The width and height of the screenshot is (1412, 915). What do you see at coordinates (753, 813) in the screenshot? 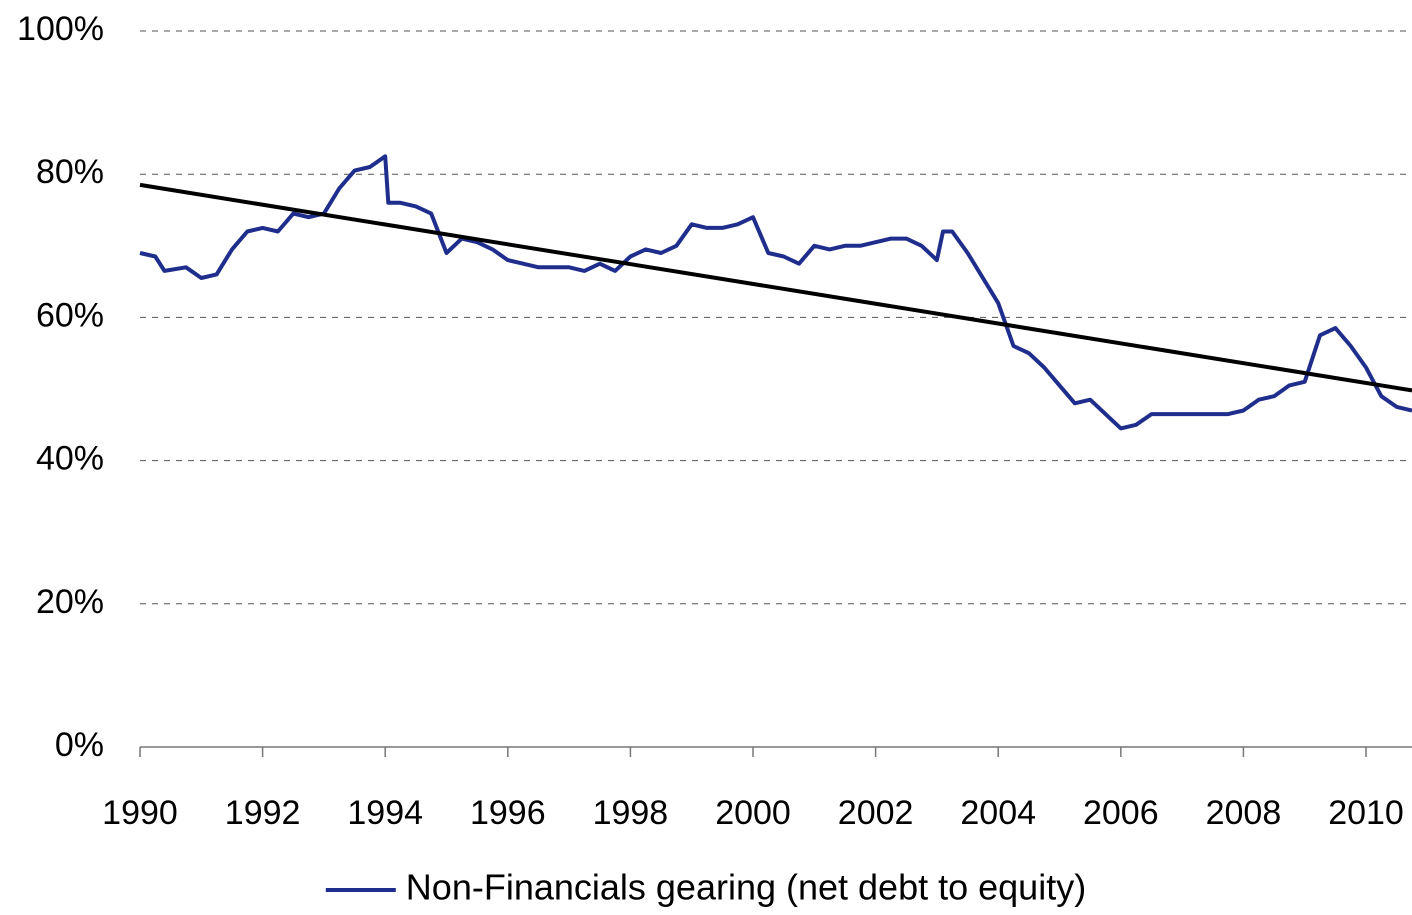
I see `x-tick-label: 2000` at bounding box center [753, 813].